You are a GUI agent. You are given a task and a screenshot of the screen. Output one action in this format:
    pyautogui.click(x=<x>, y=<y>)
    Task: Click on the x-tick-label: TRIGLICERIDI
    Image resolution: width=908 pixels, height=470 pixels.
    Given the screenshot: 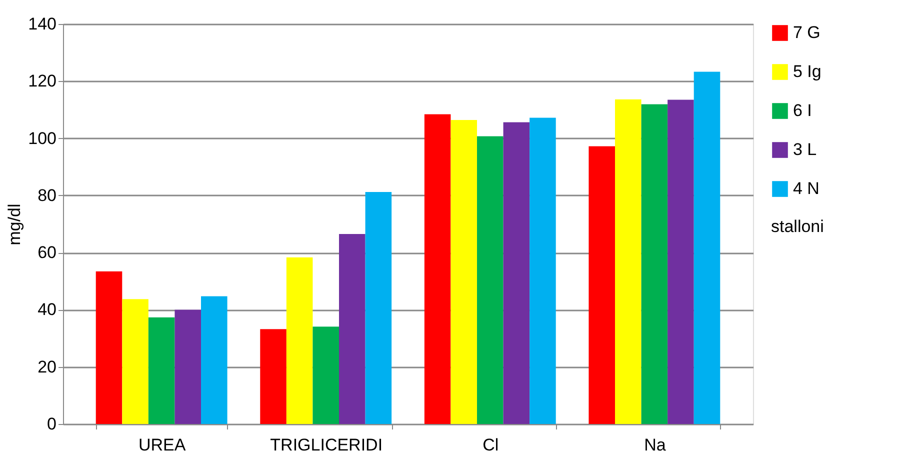 What is the action you would take?
    pyautogui.click(x=326, y=445)
    